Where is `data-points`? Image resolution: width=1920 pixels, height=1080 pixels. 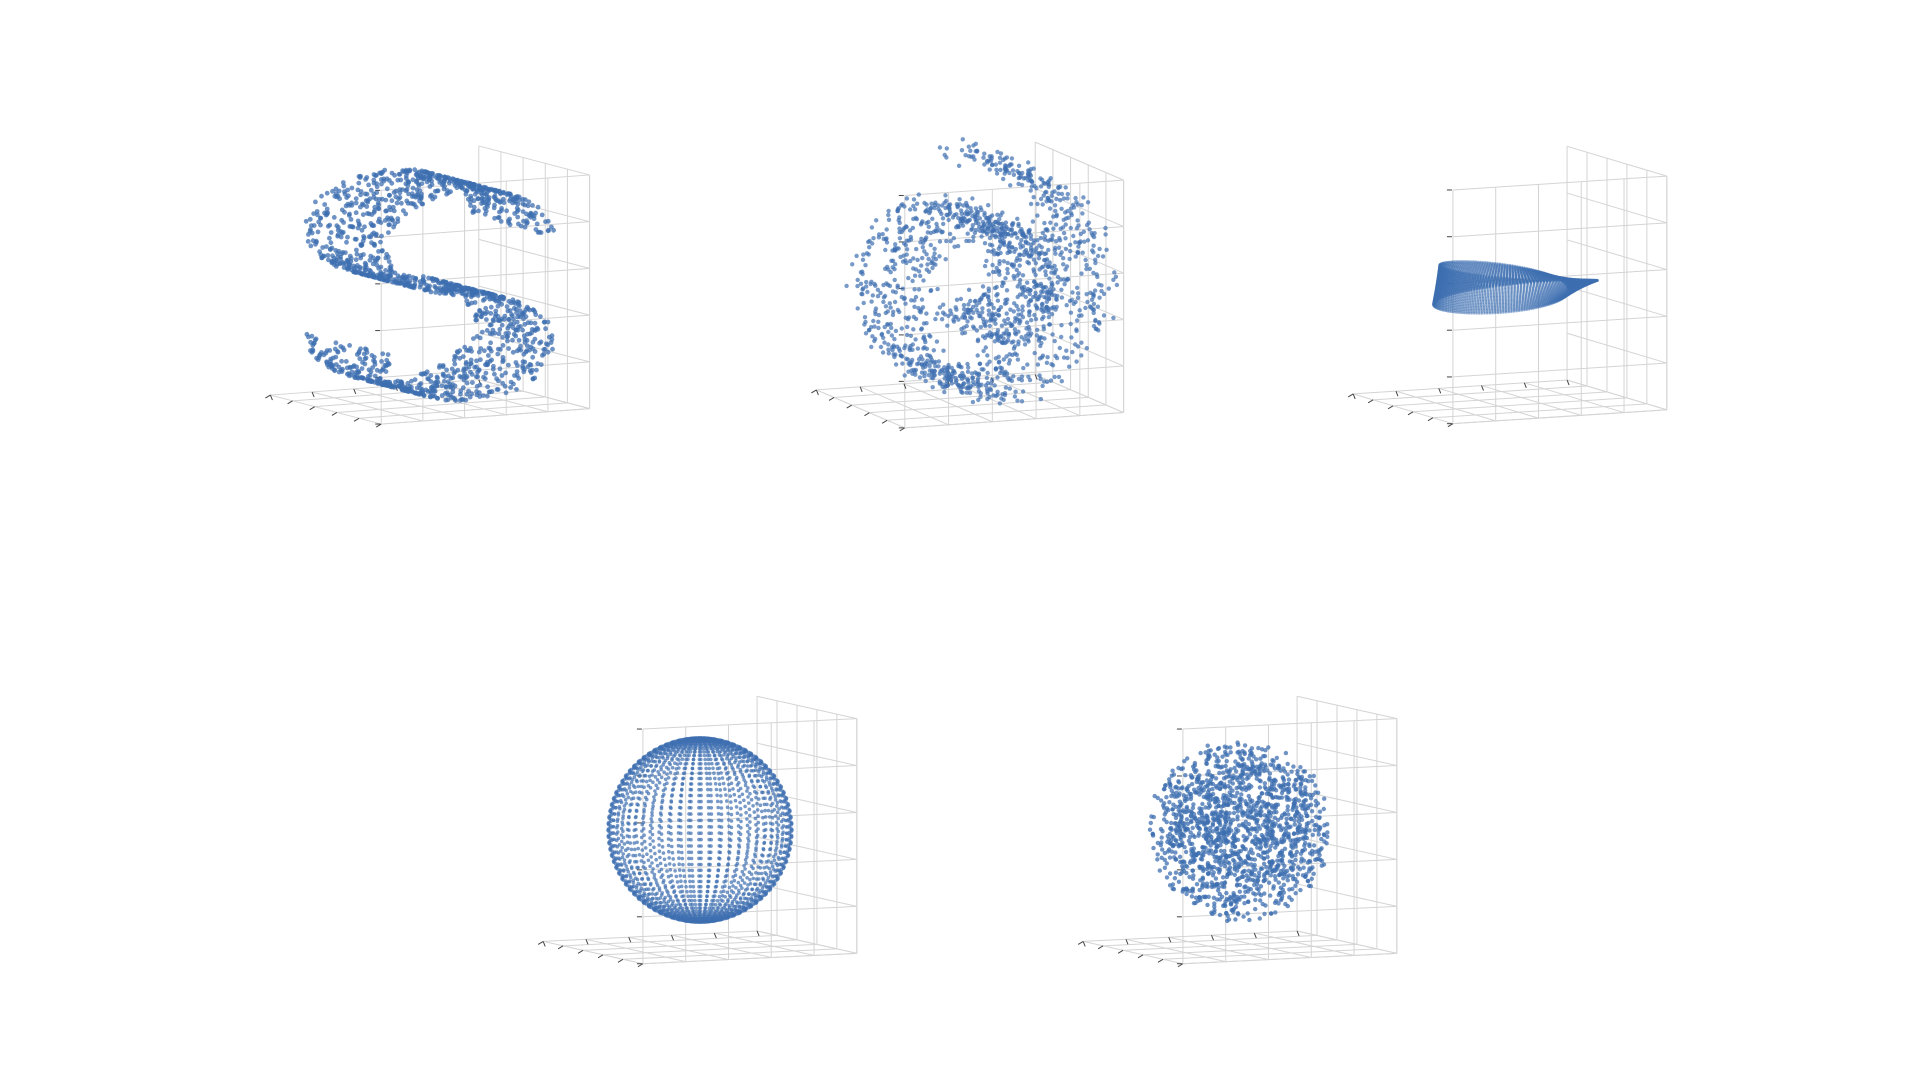
data-points is located at coordinates (1515, 287).